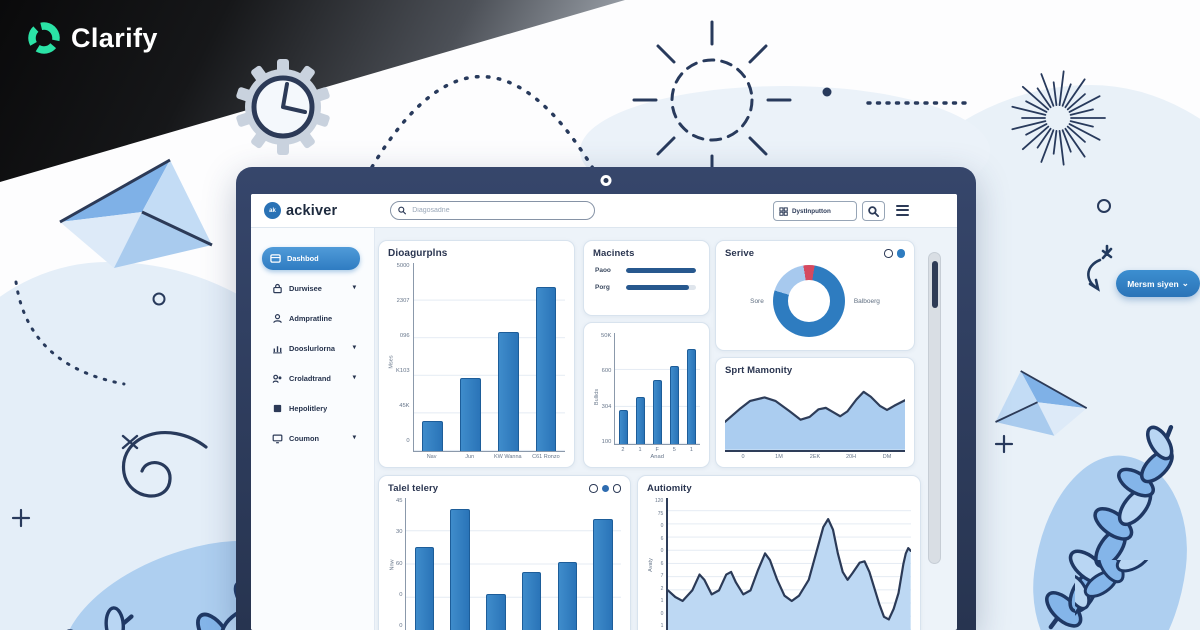  Describe the element at coordinates (418, 253) in the screenshot. I see `card-title: Dioagurplns` at that location.